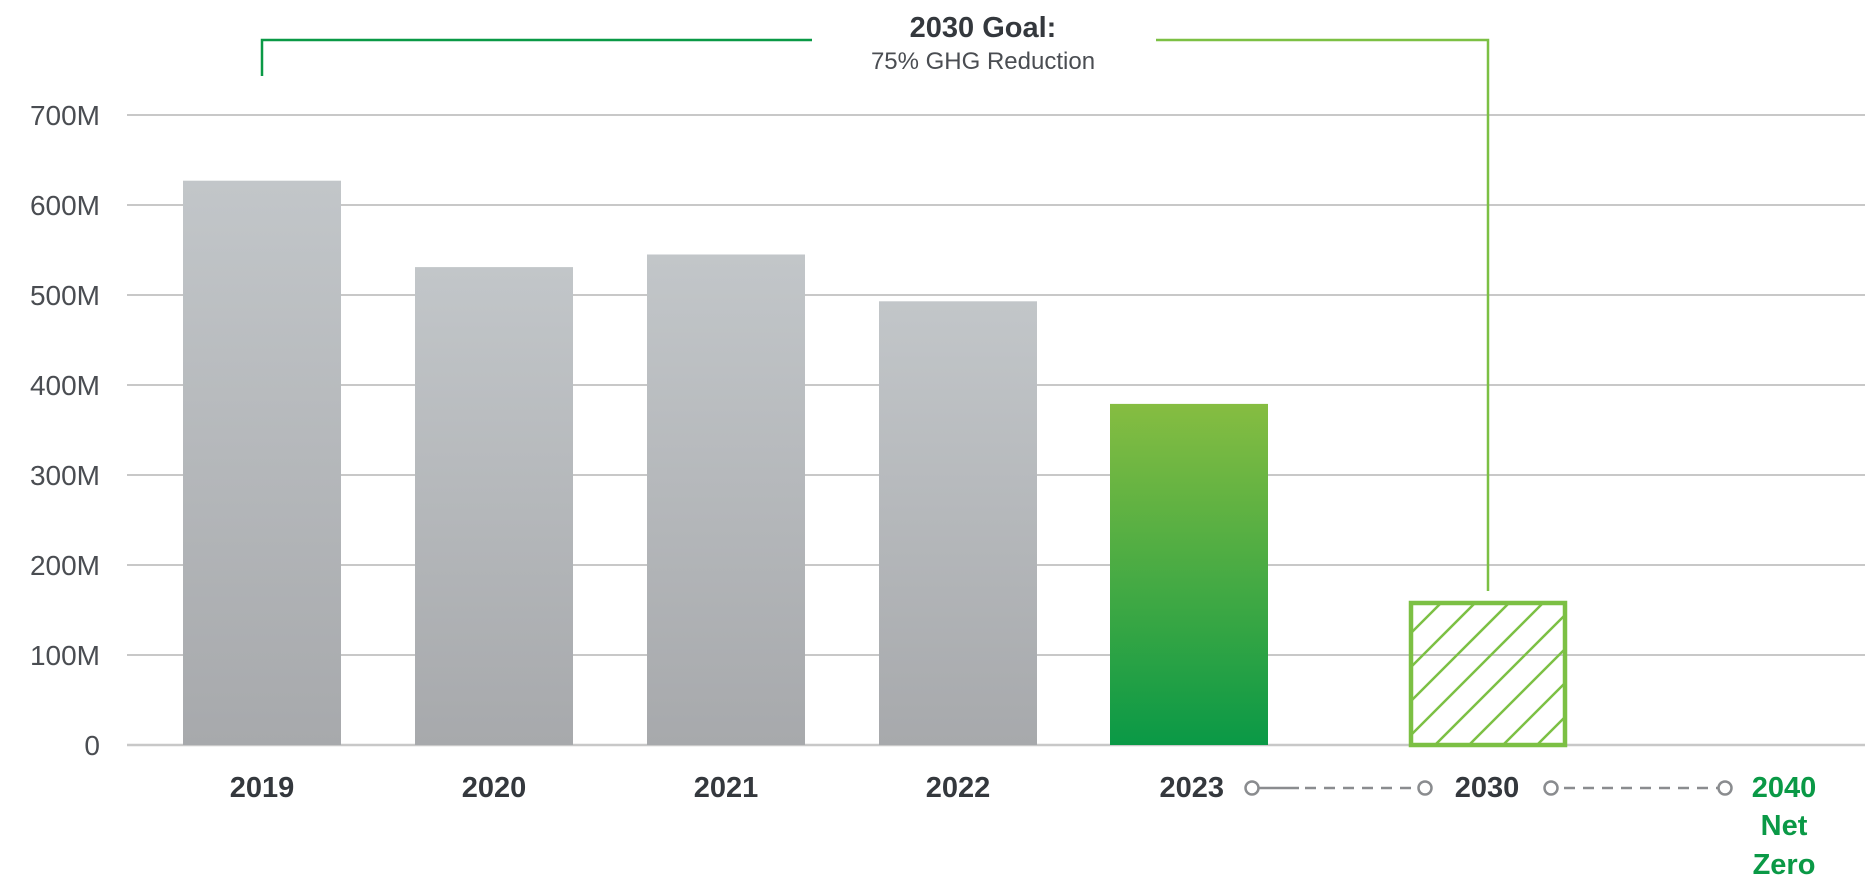 Image resolution: width=1865 pixels, height=878 pixels. I want to click on y-axis-tick-labels: 0 100M 200M 300M 400M 500M 600M 700M, so click(65, 430).